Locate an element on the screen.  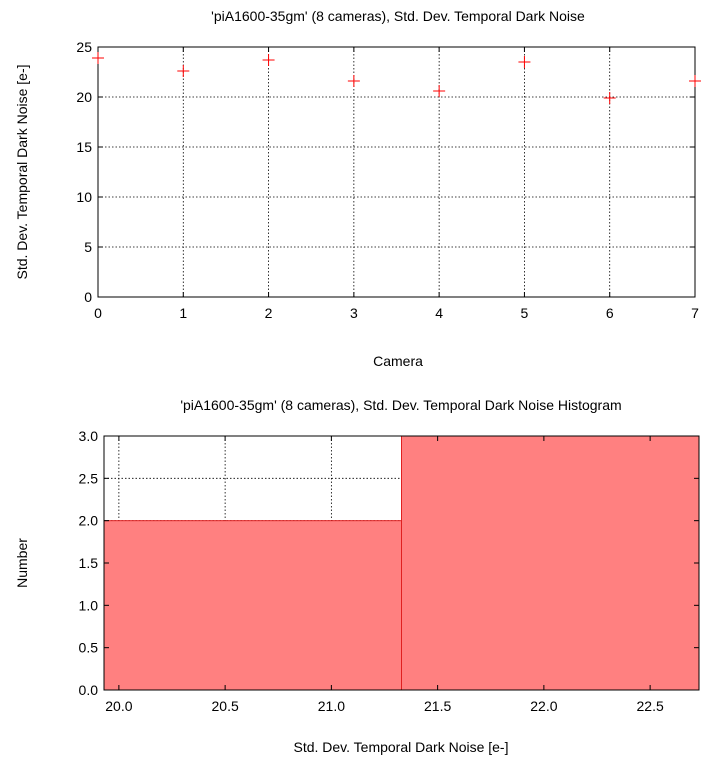
x-tick-label: 0 is located at coordinates (98, 313).